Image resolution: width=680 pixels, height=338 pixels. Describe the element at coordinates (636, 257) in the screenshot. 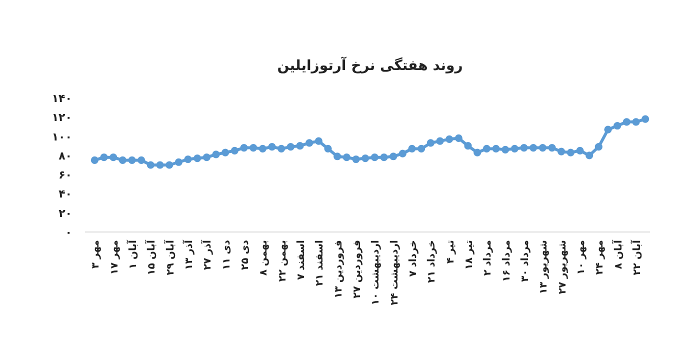

I see `x-tick-label: ۲۲ آبان` at that location.